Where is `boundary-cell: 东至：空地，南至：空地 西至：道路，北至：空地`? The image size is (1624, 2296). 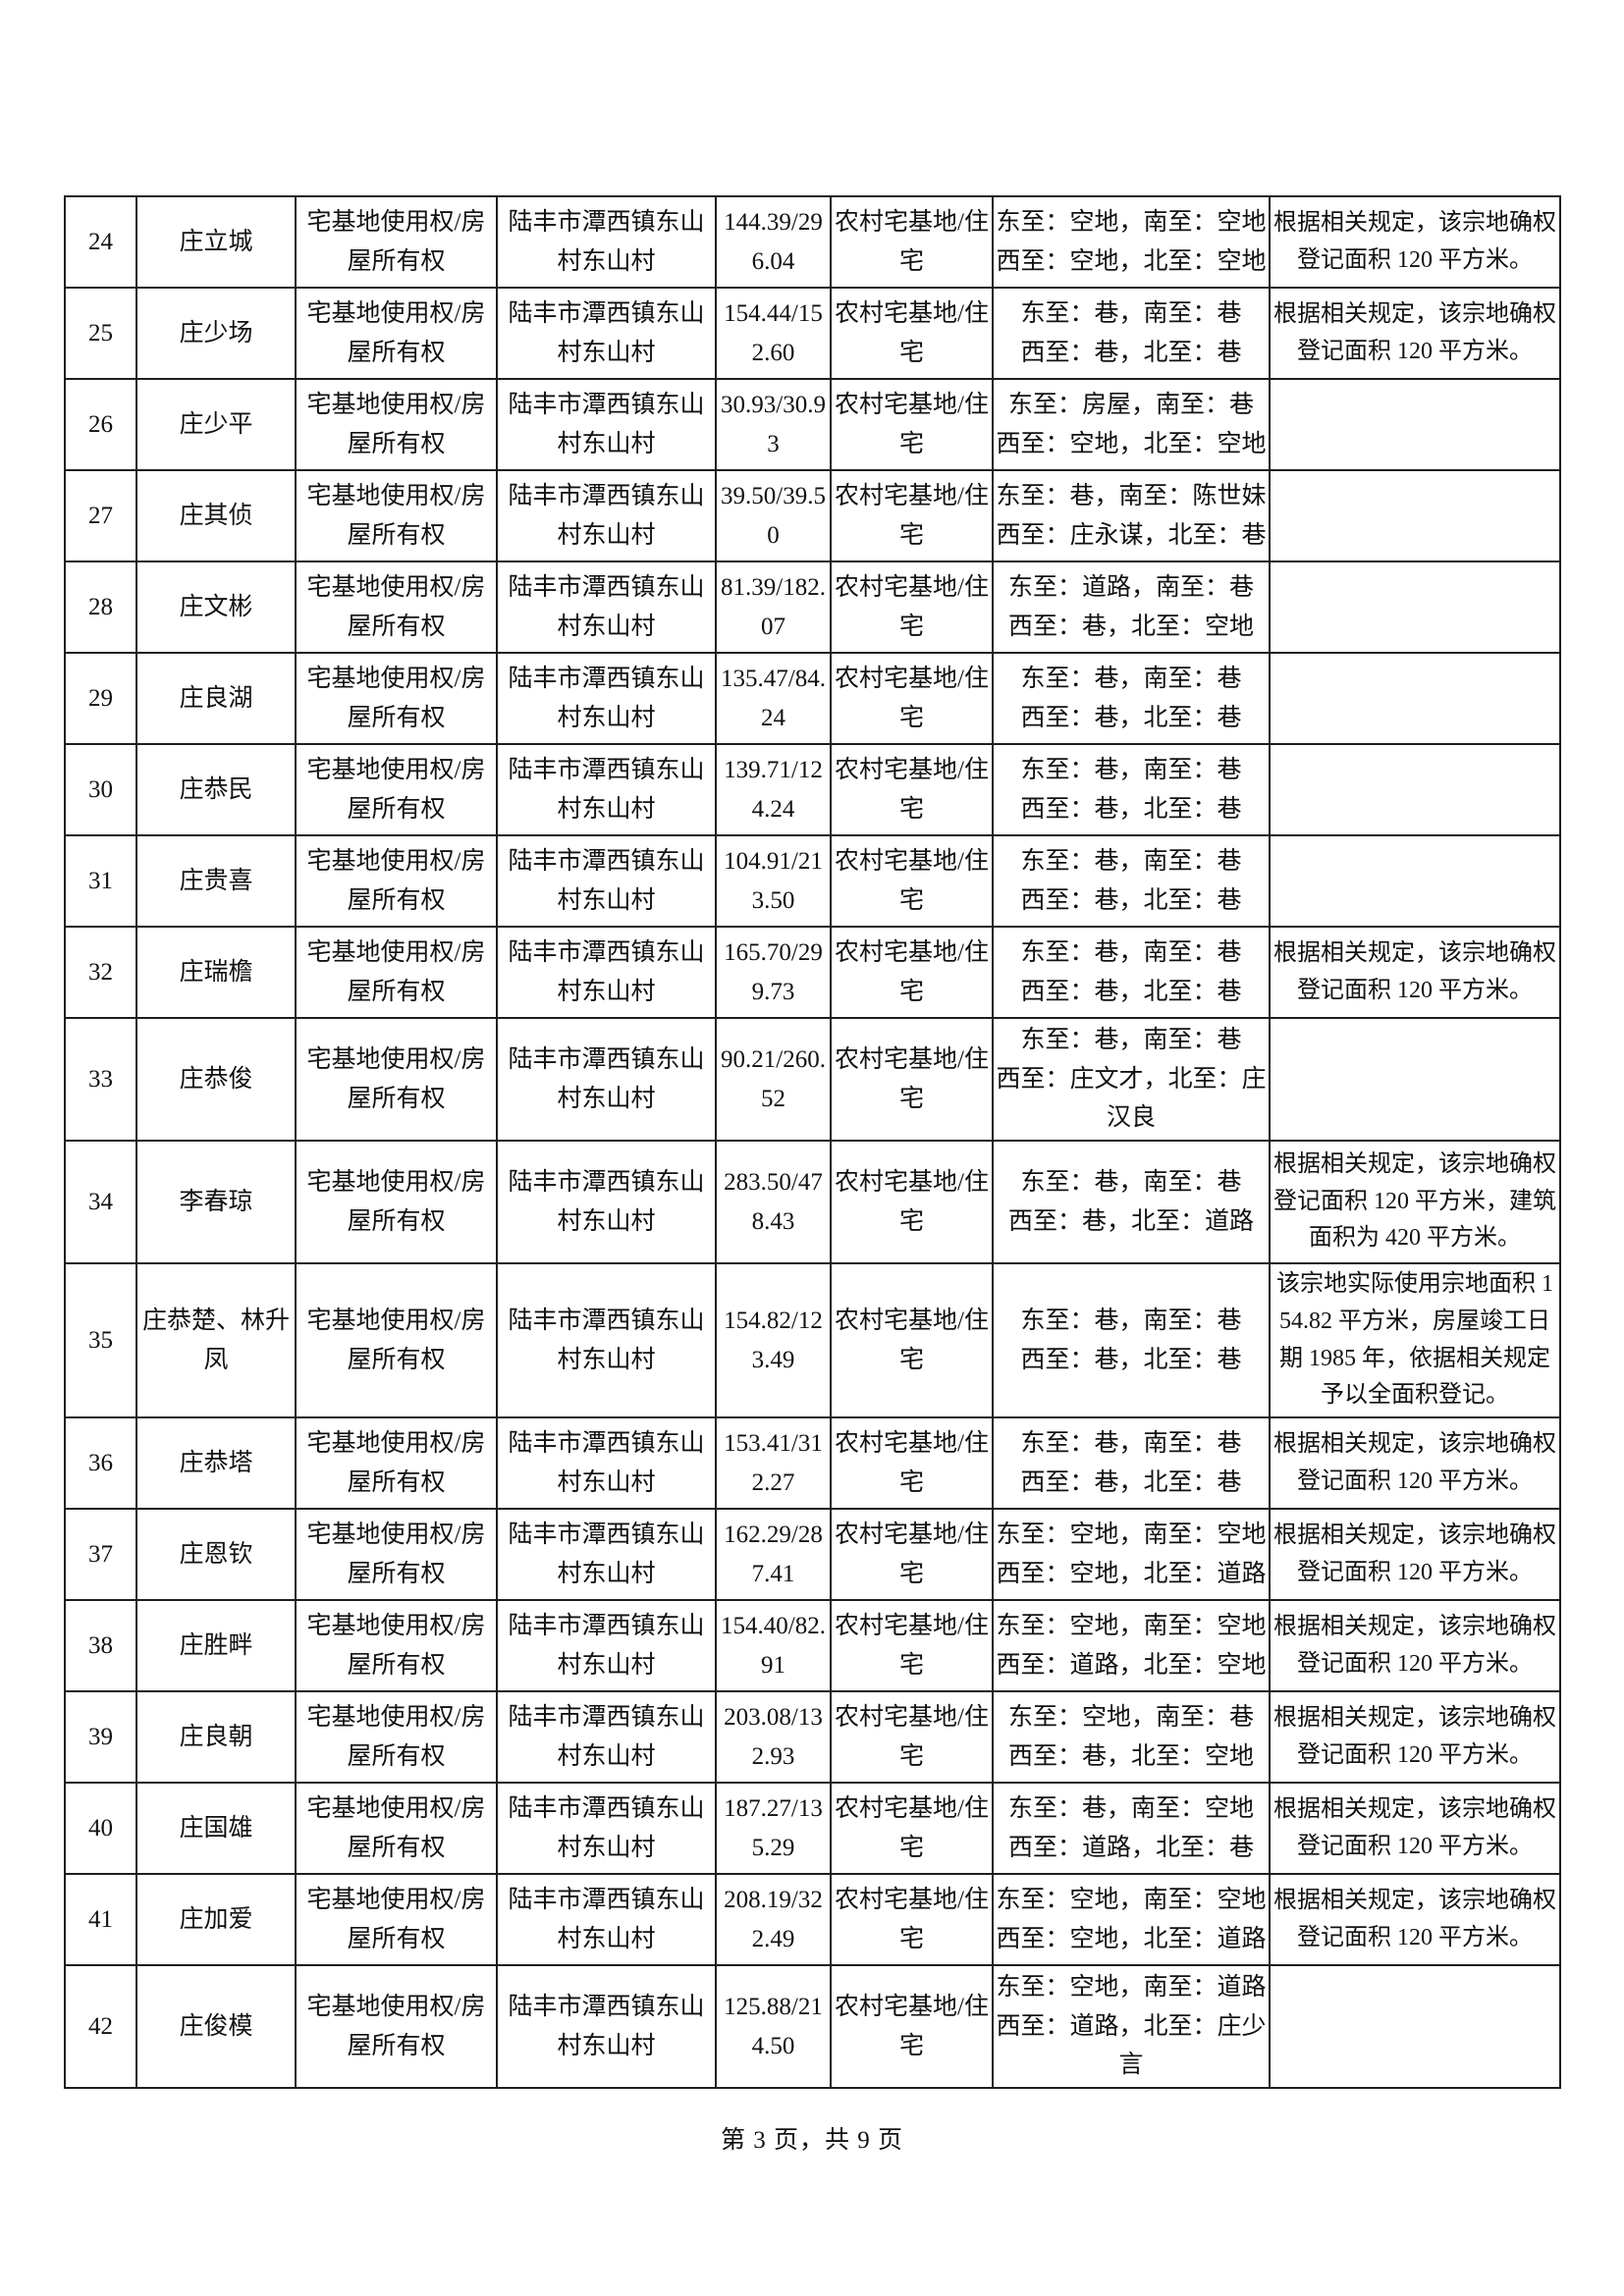 boundary-cell: 东至：空地，南至：空地 西至：道路，北至：空地 is located at coordinates (1131, 1645).